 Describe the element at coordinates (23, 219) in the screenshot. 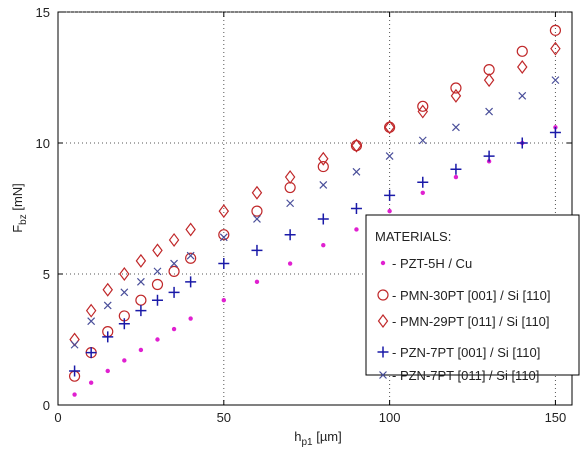

I see `y-axis-label-subscript: bz` at that location.